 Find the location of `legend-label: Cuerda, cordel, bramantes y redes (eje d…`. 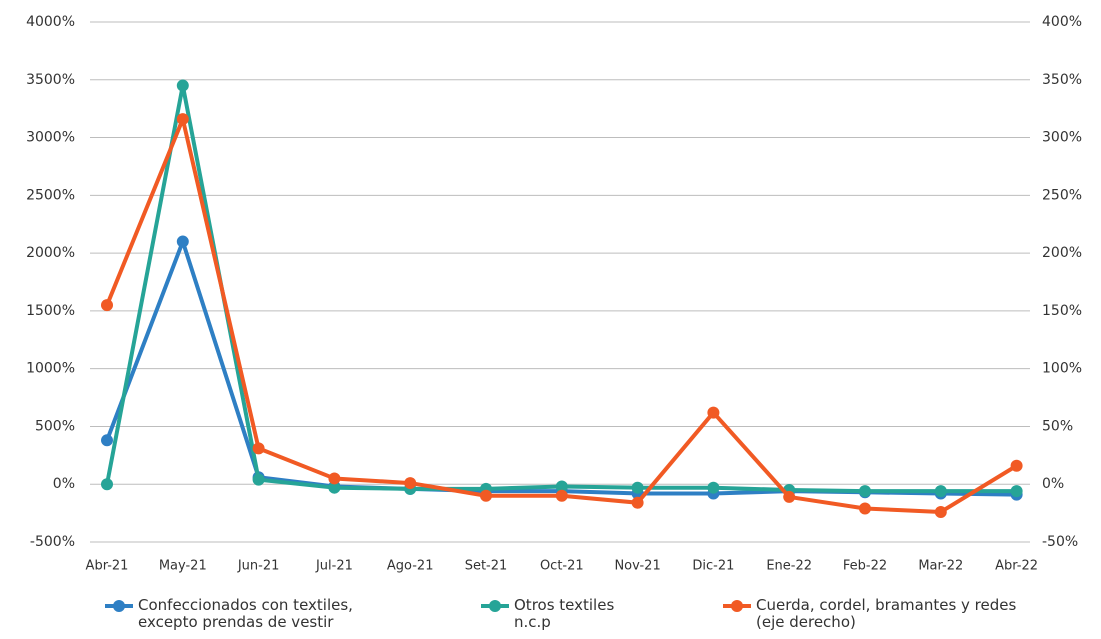

legend-label: Cuerda, cordel, bramantes y redes (eje d… is located at coordinates (886, 613).